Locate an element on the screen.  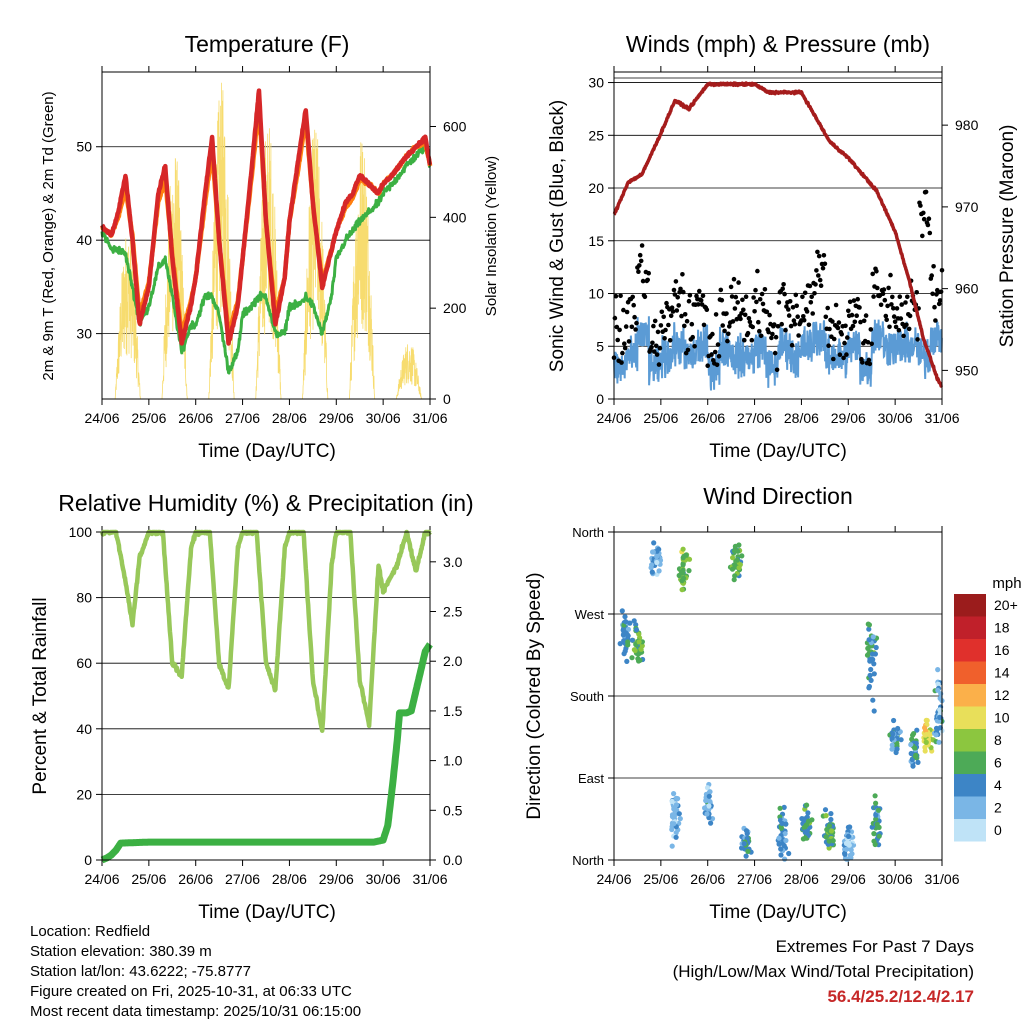
temperature-x-tick-label: 29/06 is located at coordinates (336, 418).